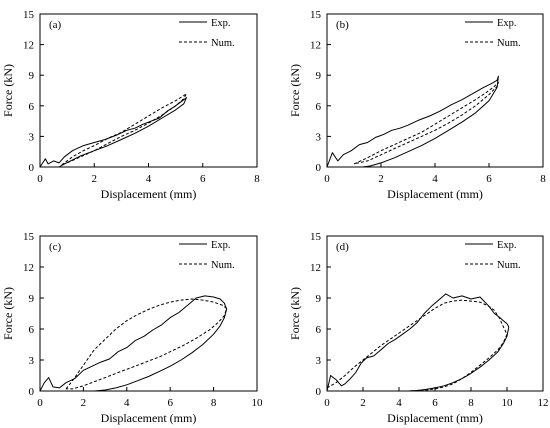 The image size is (550, 428). I want to click on panel-label: (c), so click(55, 247).